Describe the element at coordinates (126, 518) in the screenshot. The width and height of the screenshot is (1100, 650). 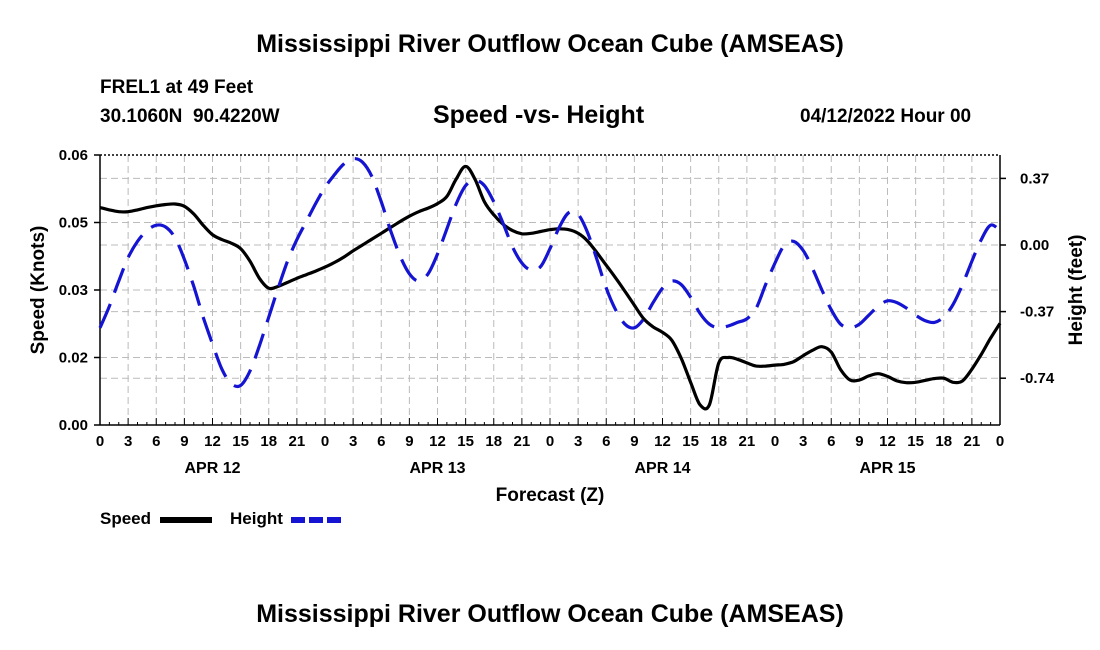
I see `legend-speed-label: Speed` at that location.